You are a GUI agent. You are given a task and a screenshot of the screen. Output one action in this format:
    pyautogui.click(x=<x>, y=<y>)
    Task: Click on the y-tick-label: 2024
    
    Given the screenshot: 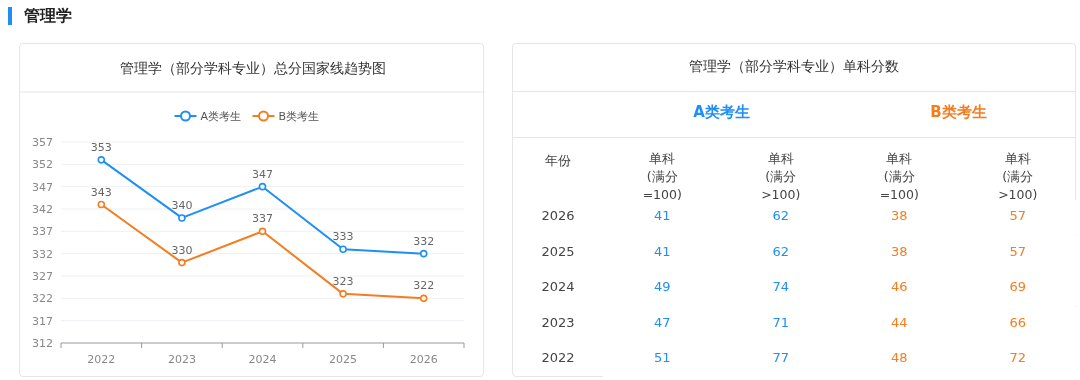 What is the action you would take?
    pyautogui.click(x=558, y=286)
    